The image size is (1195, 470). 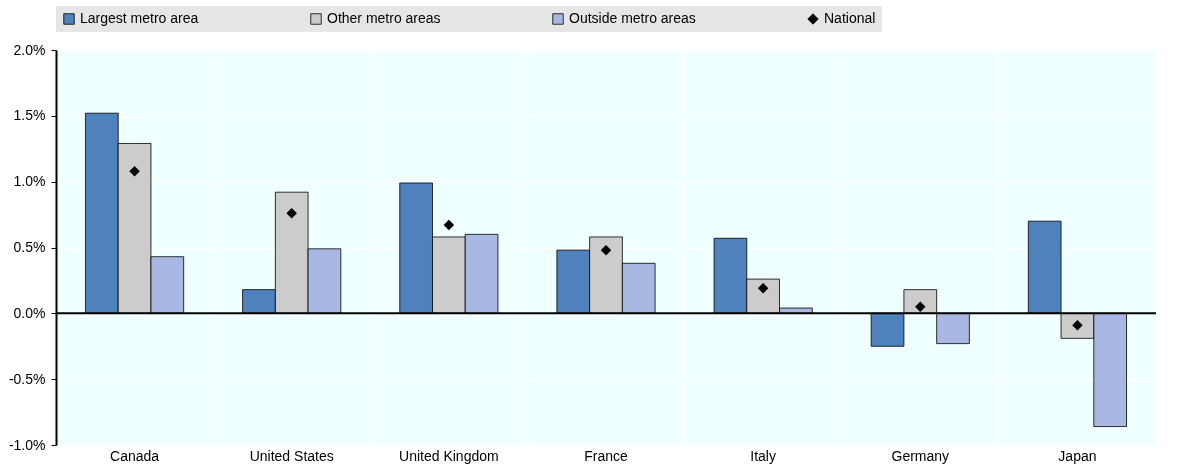 I want to click on x-tick-label: France, so click(x=606, y=455).